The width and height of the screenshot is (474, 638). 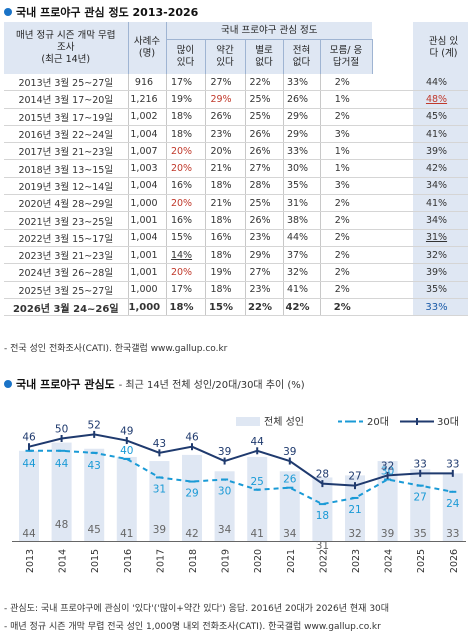 I want to click on legend-label: 전체 성인, so click(x=284, y=422).